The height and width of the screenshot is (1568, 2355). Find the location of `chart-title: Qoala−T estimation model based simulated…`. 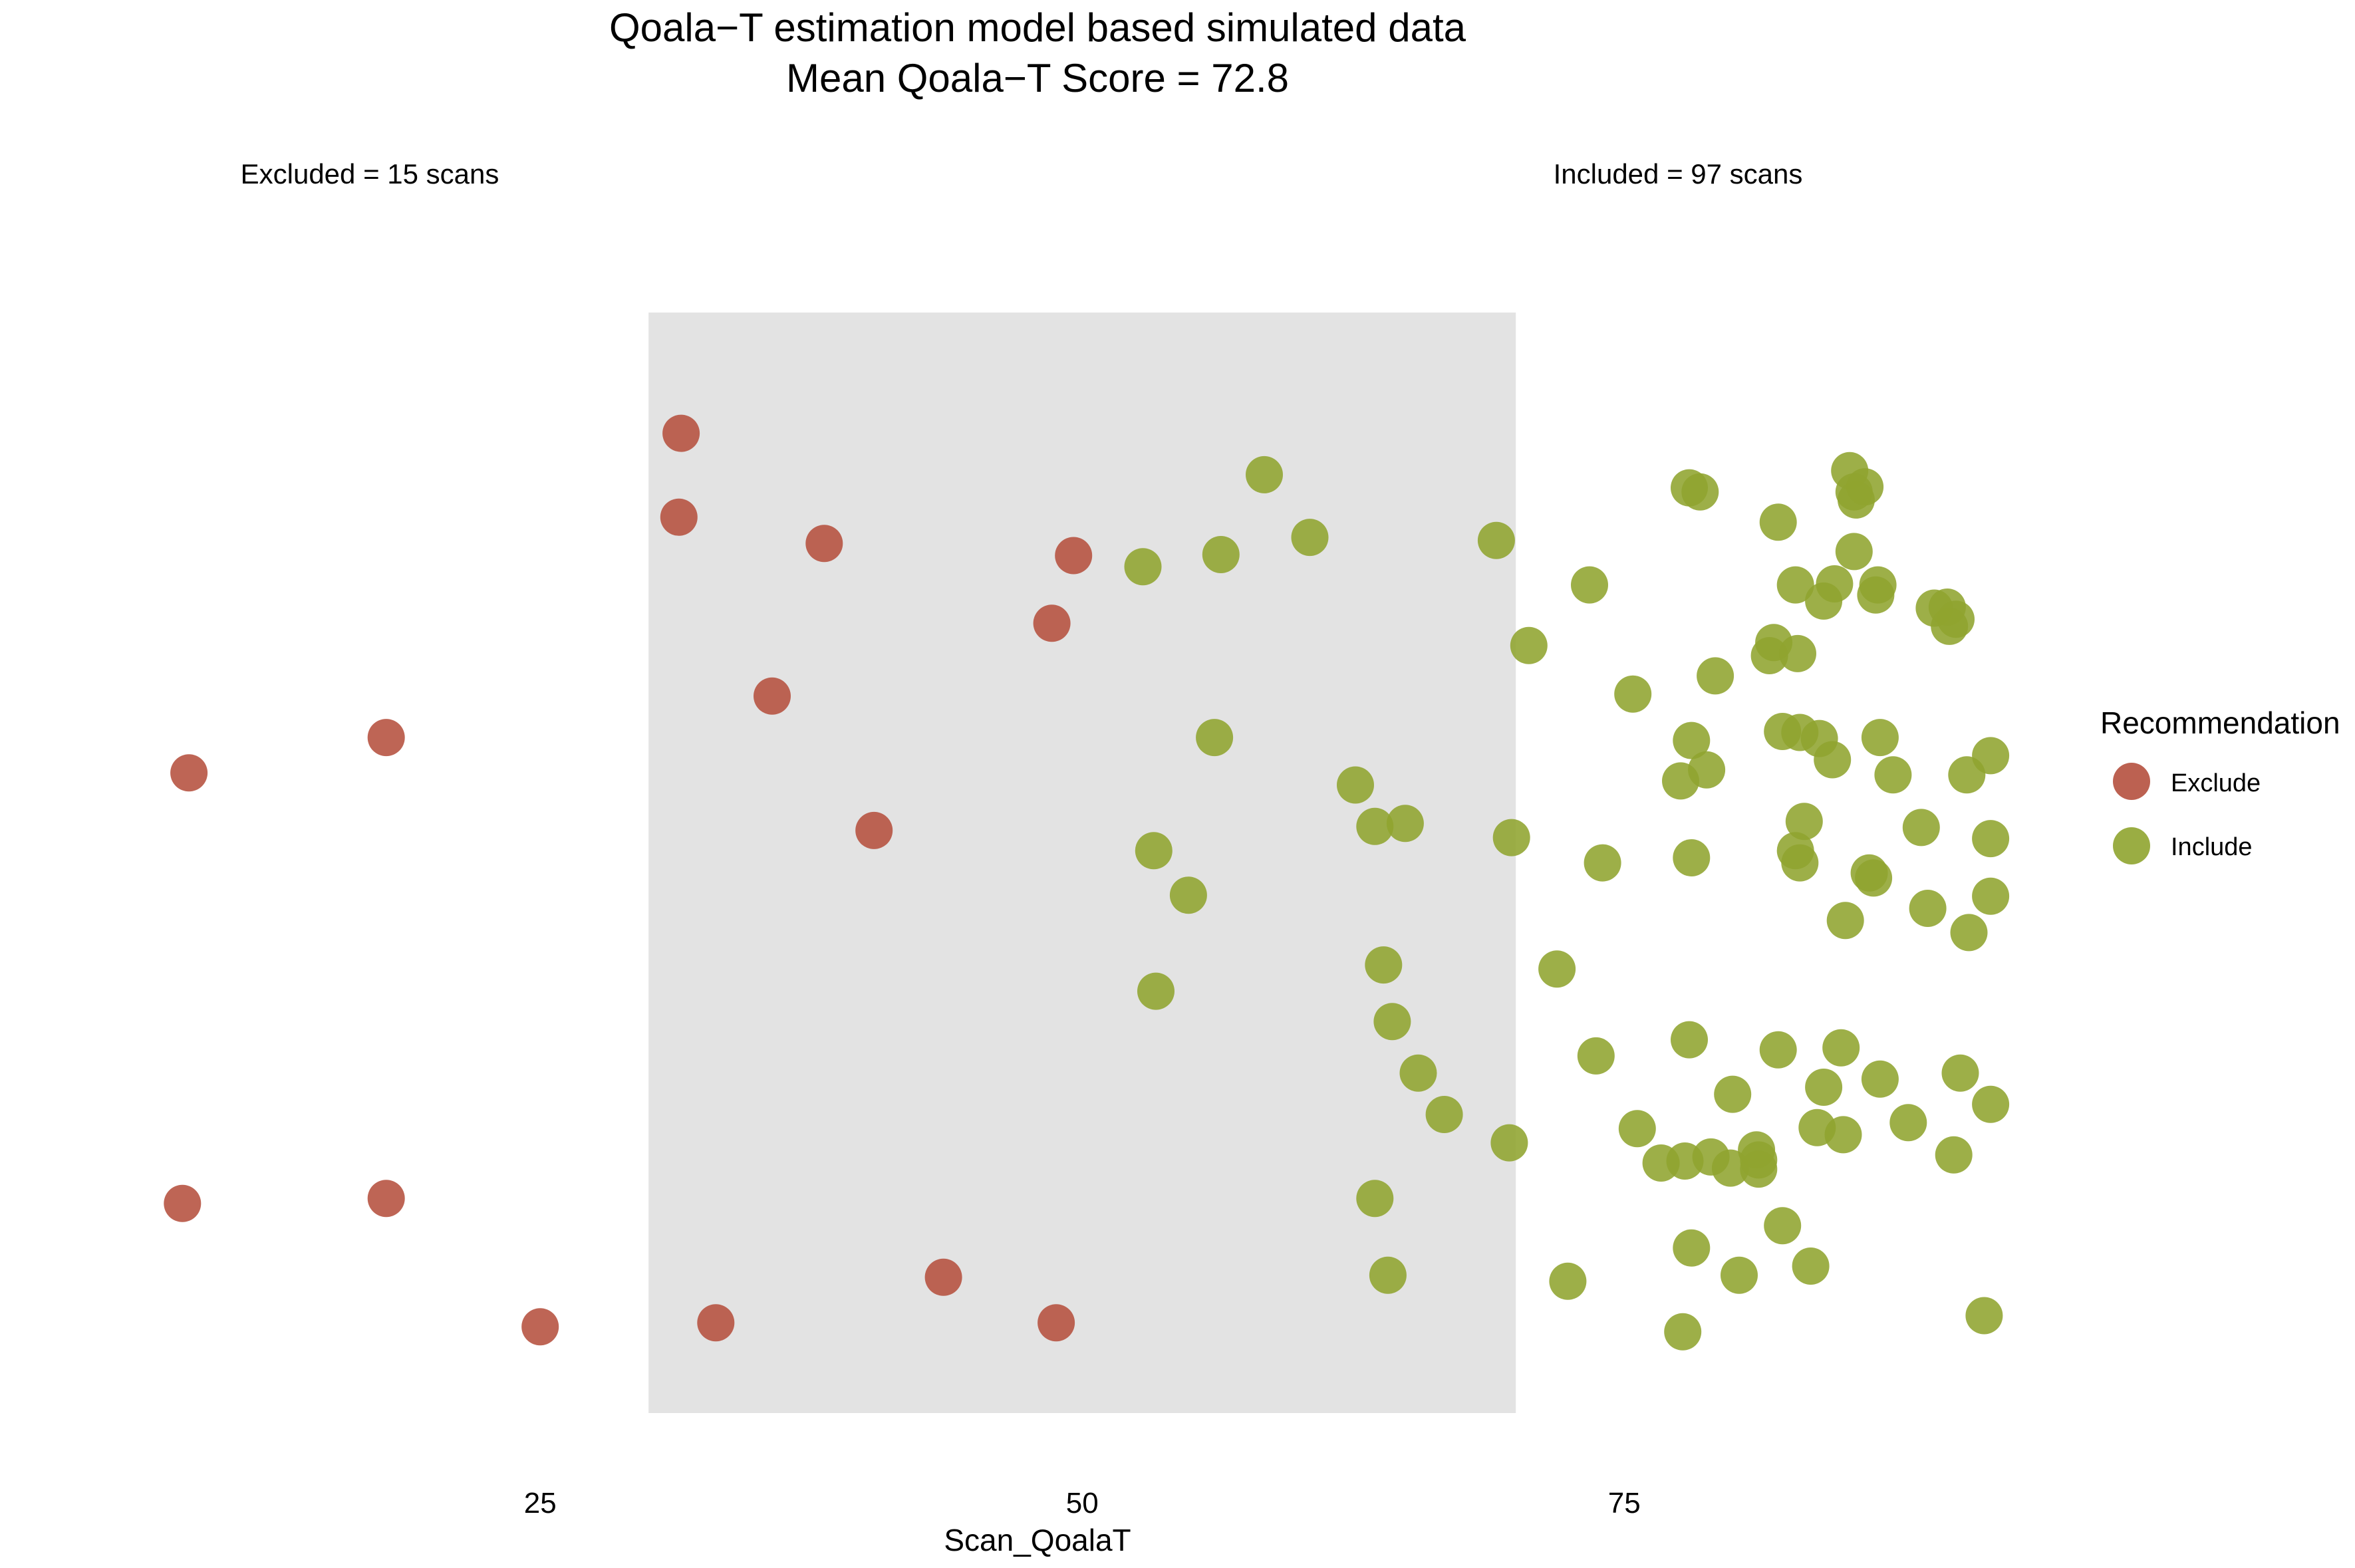

chart-title: Qoala−T estimation model based simulated… is located at coordinates (1038, 27).